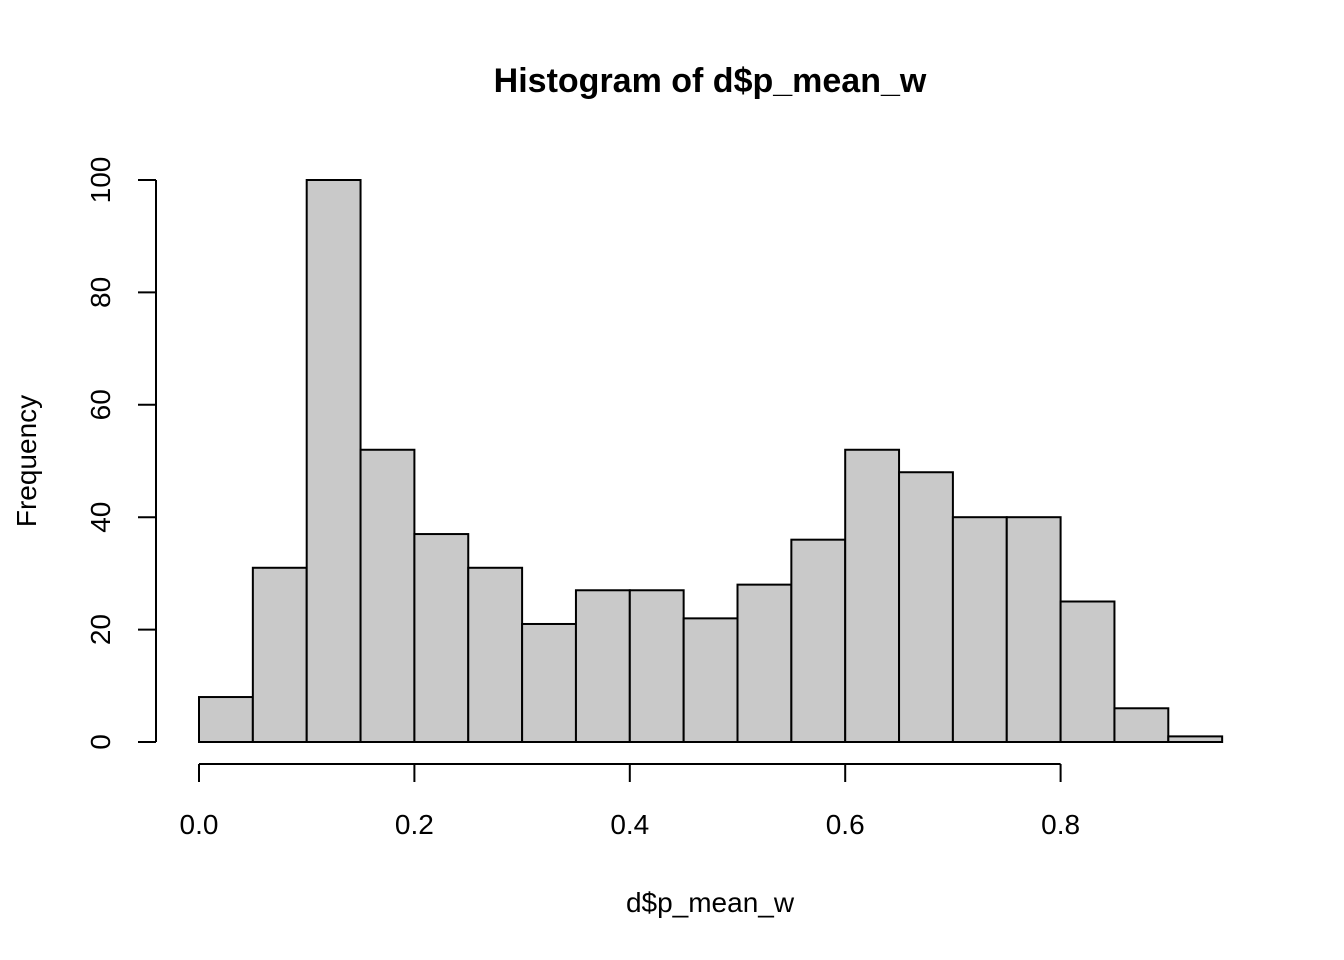 The height and width of the screenshot is (960, 1344). I want to click on y-tick-label: 20, so click(100, 629).